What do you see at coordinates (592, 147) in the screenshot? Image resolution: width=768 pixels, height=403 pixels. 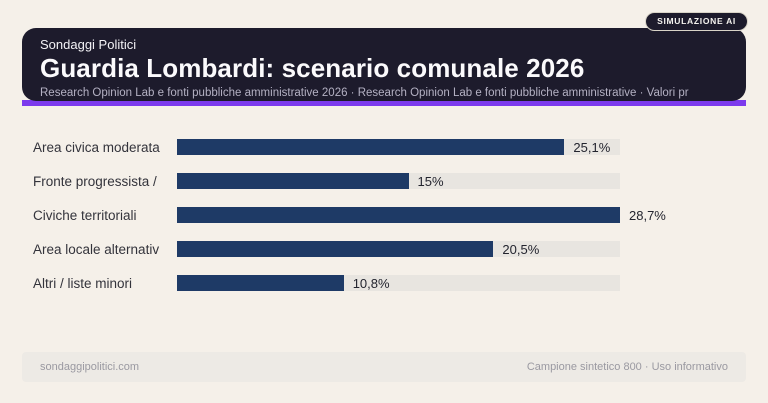 I see `value-label: 25,1%` at bounding box center [592, 147].